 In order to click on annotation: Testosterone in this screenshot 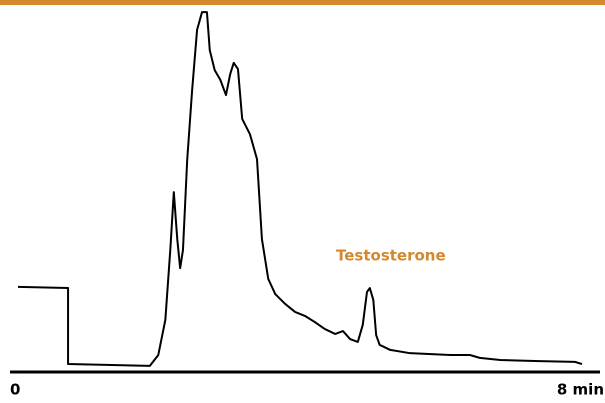, I will do `click(391, 256)`.